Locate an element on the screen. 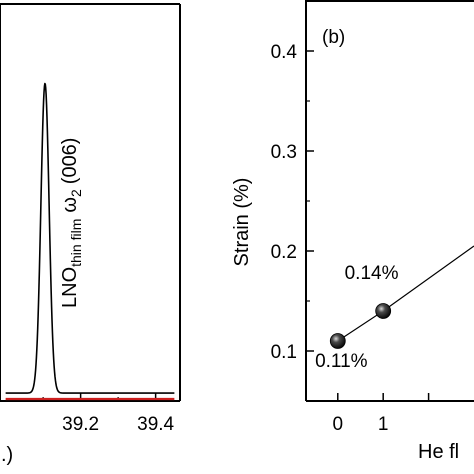 The width and height of the screenshot is (474, 474). panel-a-x-tick-label: 39.4 is located at coordinates (155, 424).